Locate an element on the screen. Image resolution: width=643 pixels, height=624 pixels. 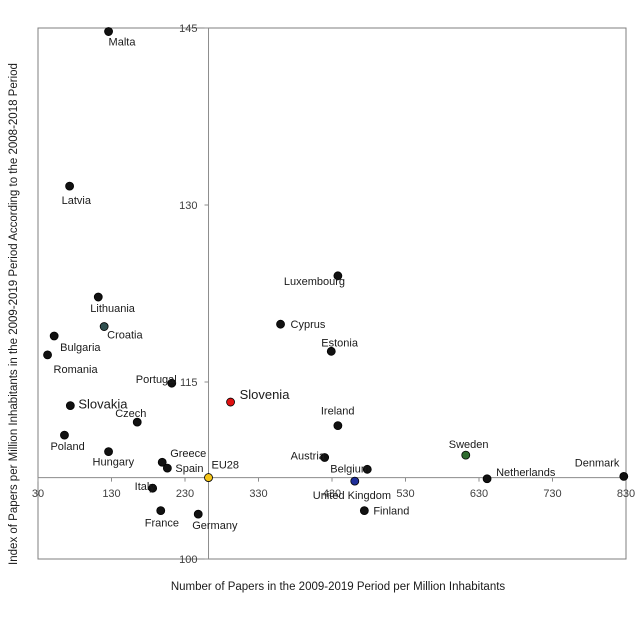
point-united-kingdom is located at coordinates (355, 481).